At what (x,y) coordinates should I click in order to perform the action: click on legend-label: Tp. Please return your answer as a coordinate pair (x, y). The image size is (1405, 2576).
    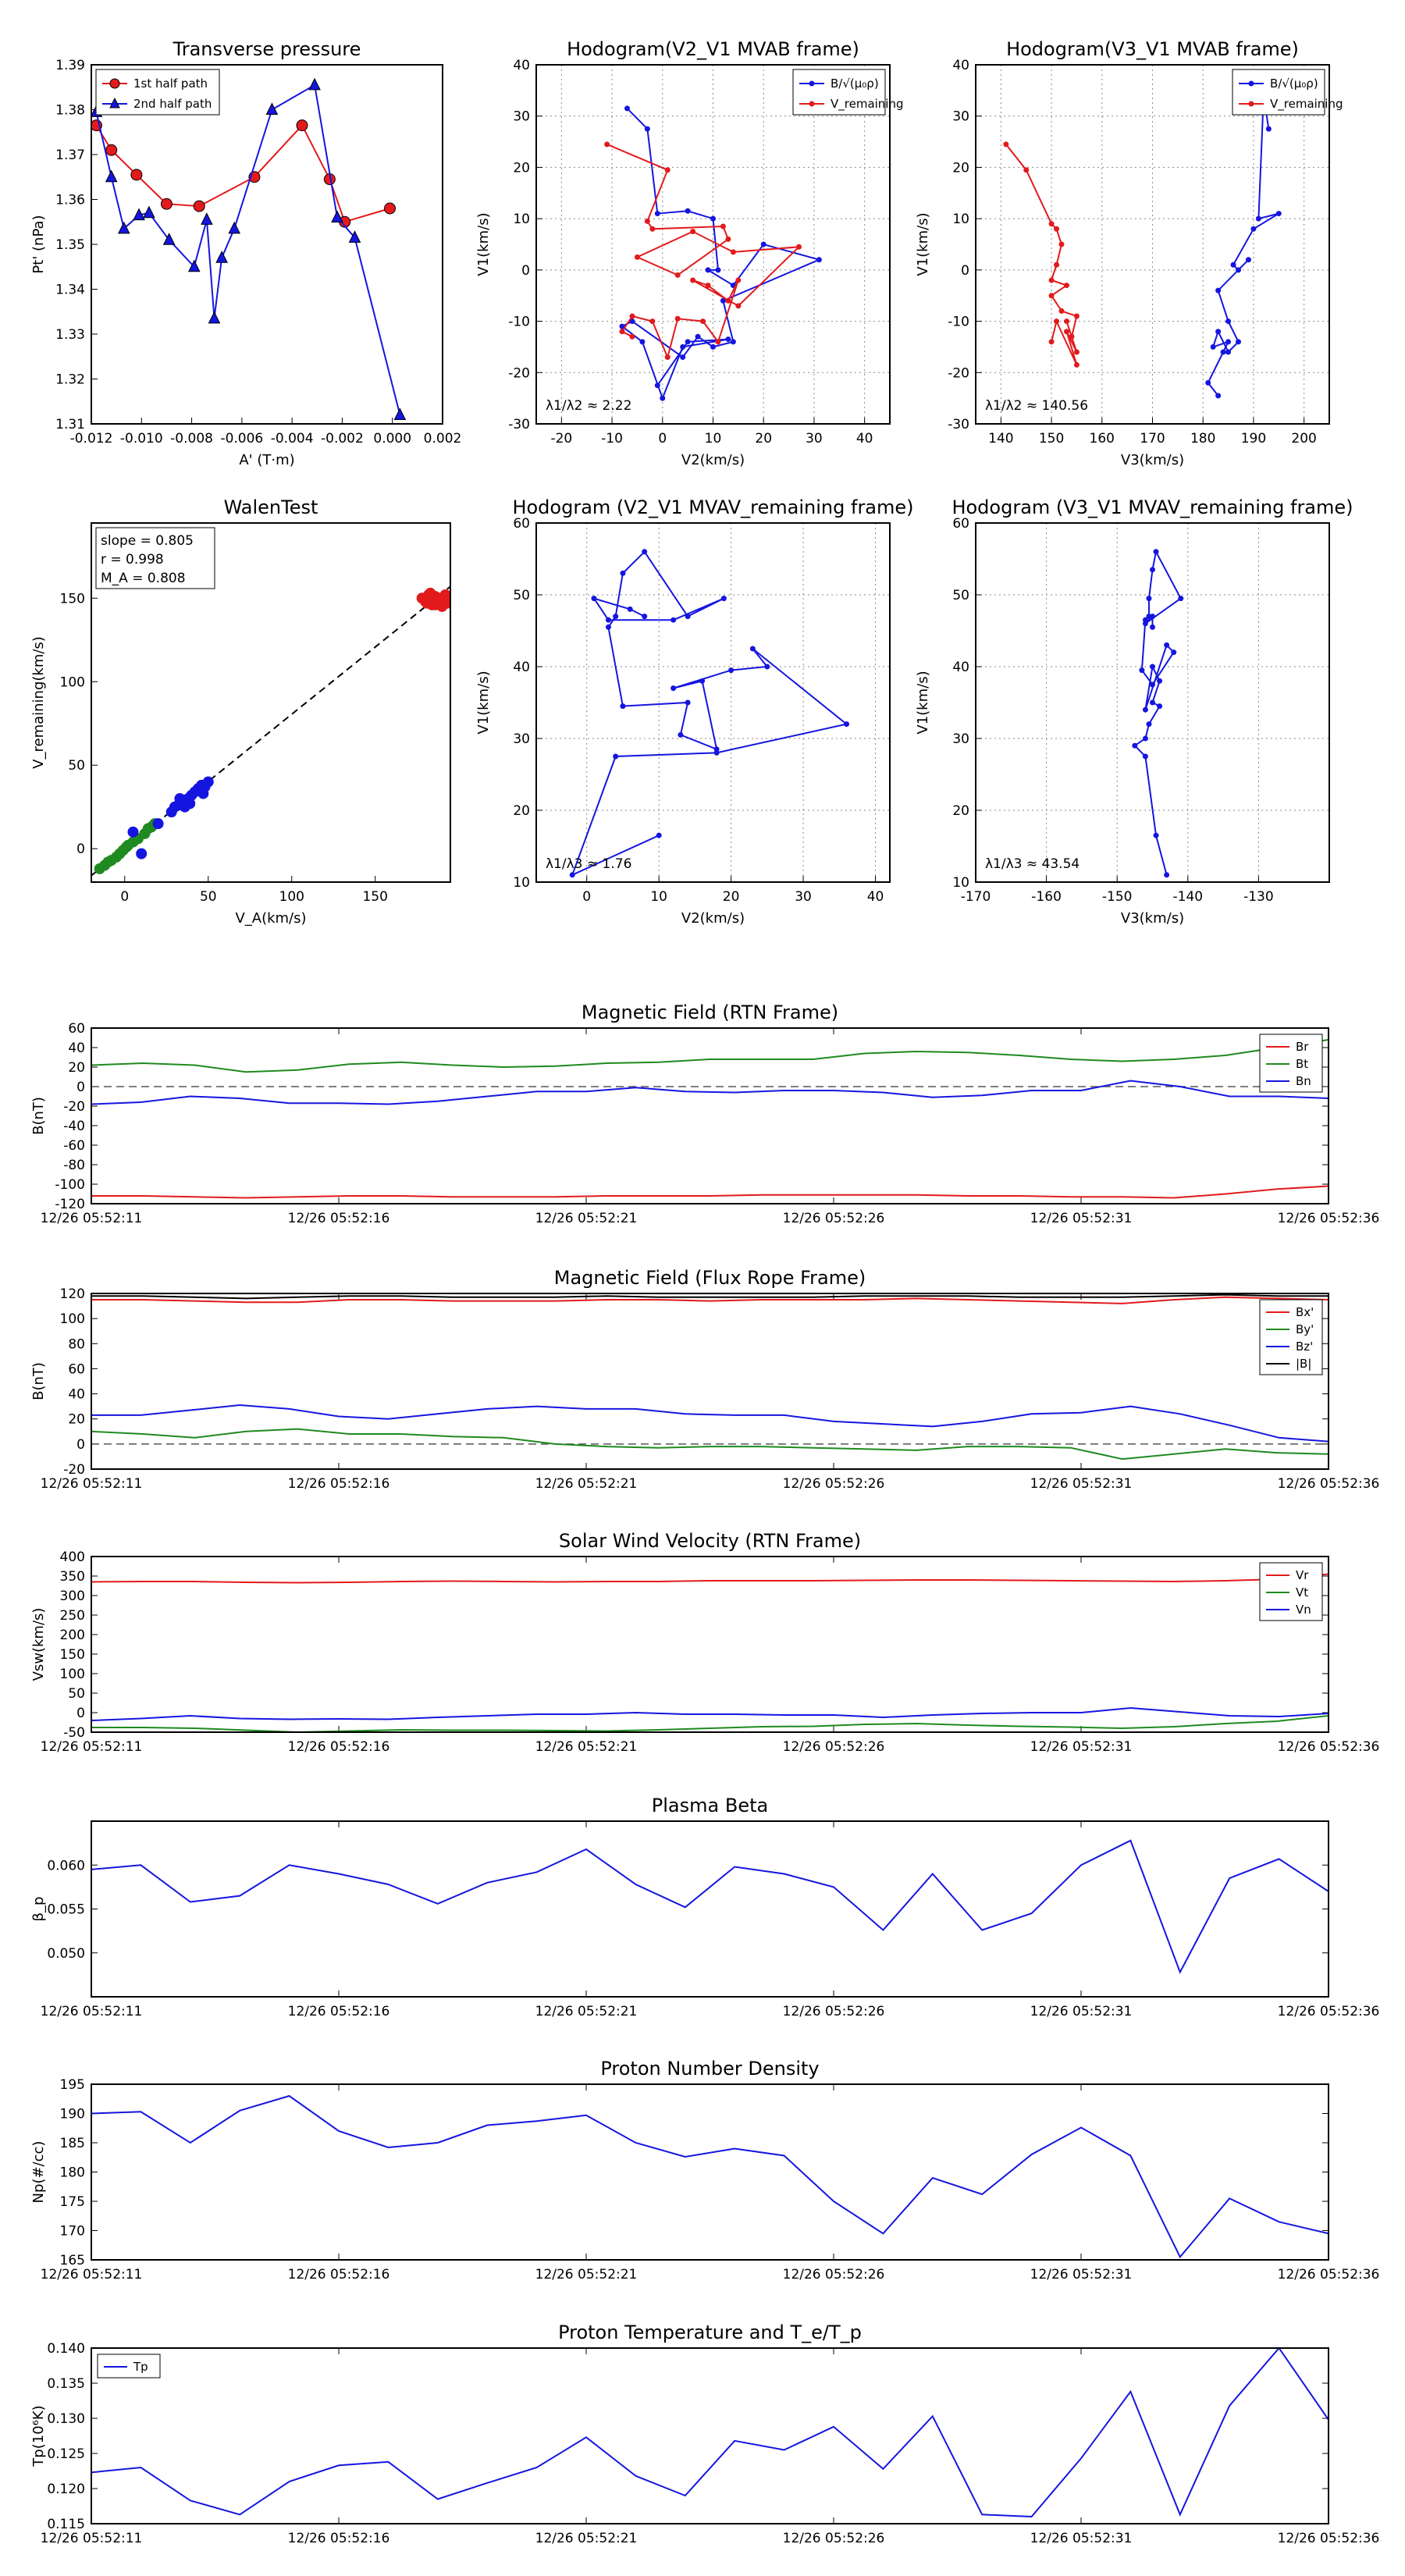
    Looking at the image, I should click on (140, 2367).